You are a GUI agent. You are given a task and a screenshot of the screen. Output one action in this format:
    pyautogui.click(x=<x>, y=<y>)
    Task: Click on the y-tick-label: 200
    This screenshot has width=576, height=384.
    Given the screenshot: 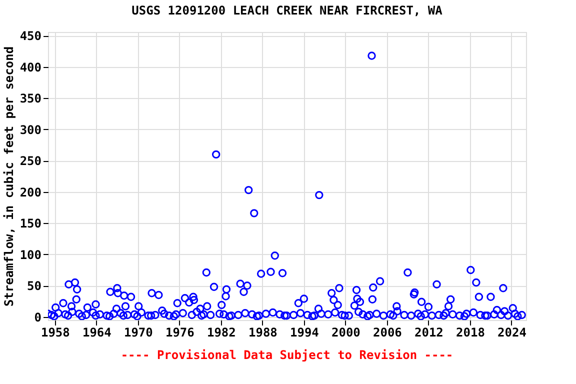 What is the action you would take?
    pyautogui.click(x=31, y=192)
    